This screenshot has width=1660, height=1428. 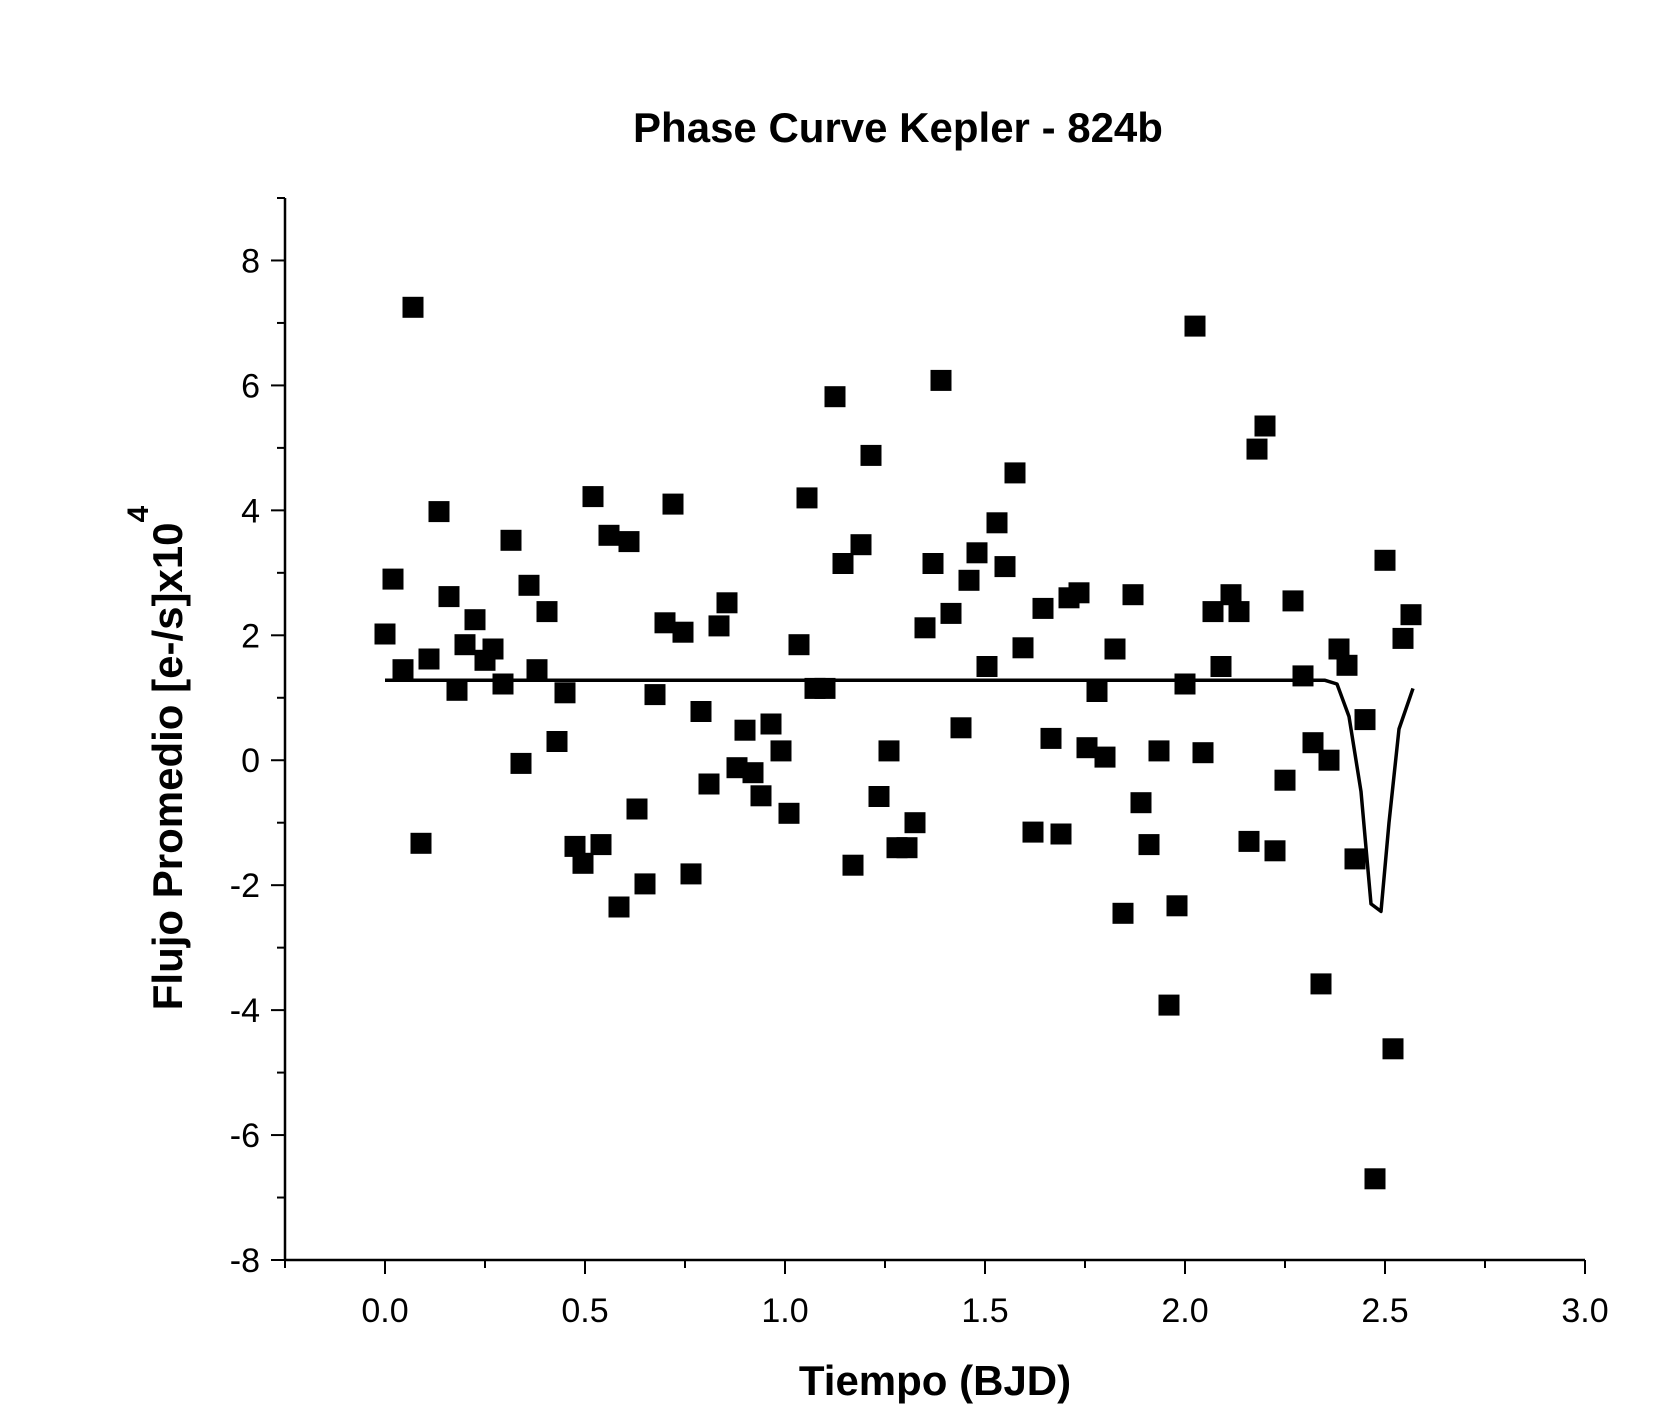 I want to click on fit-line, so click(x=900, y=796).